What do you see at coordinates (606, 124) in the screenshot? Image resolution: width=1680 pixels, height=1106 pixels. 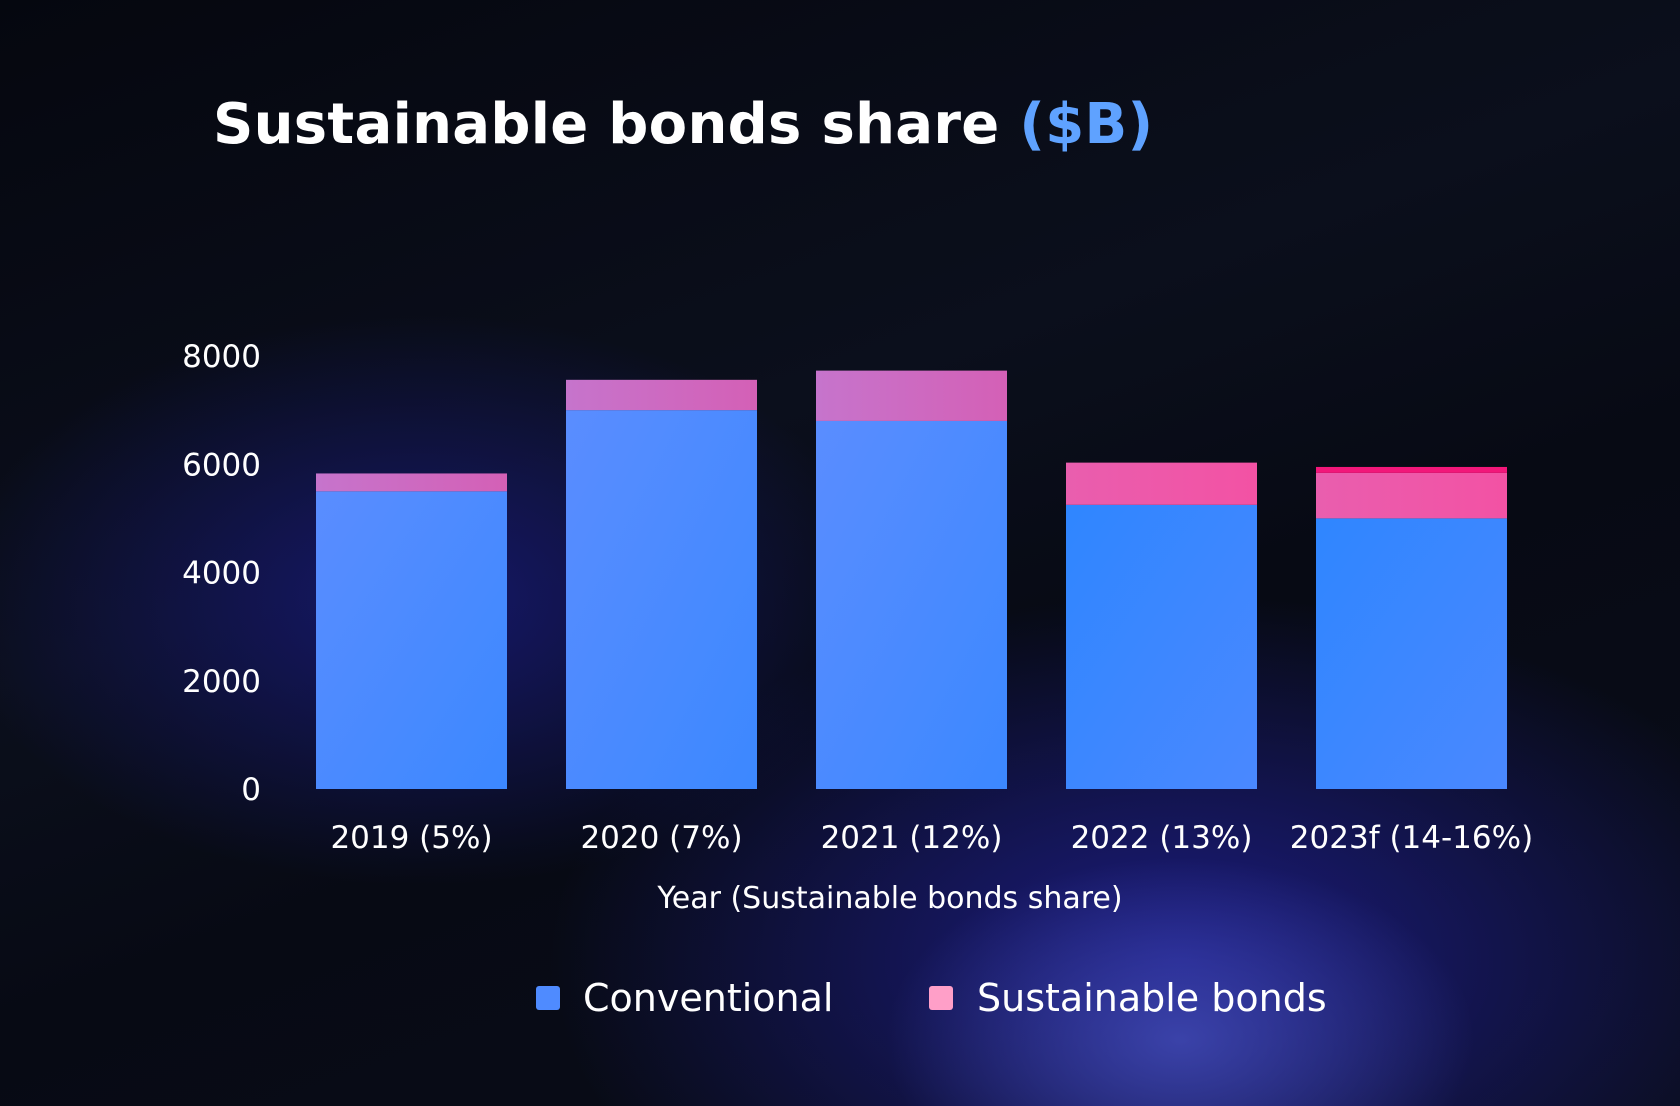 I see `chart-title-text: Sustainable bonds share` at bounding box center [606, 124].